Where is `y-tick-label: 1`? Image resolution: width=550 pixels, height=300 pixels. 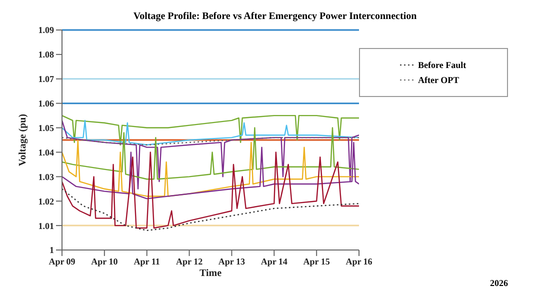 y-tick-label: 1 is located at coordinates (52, 250).